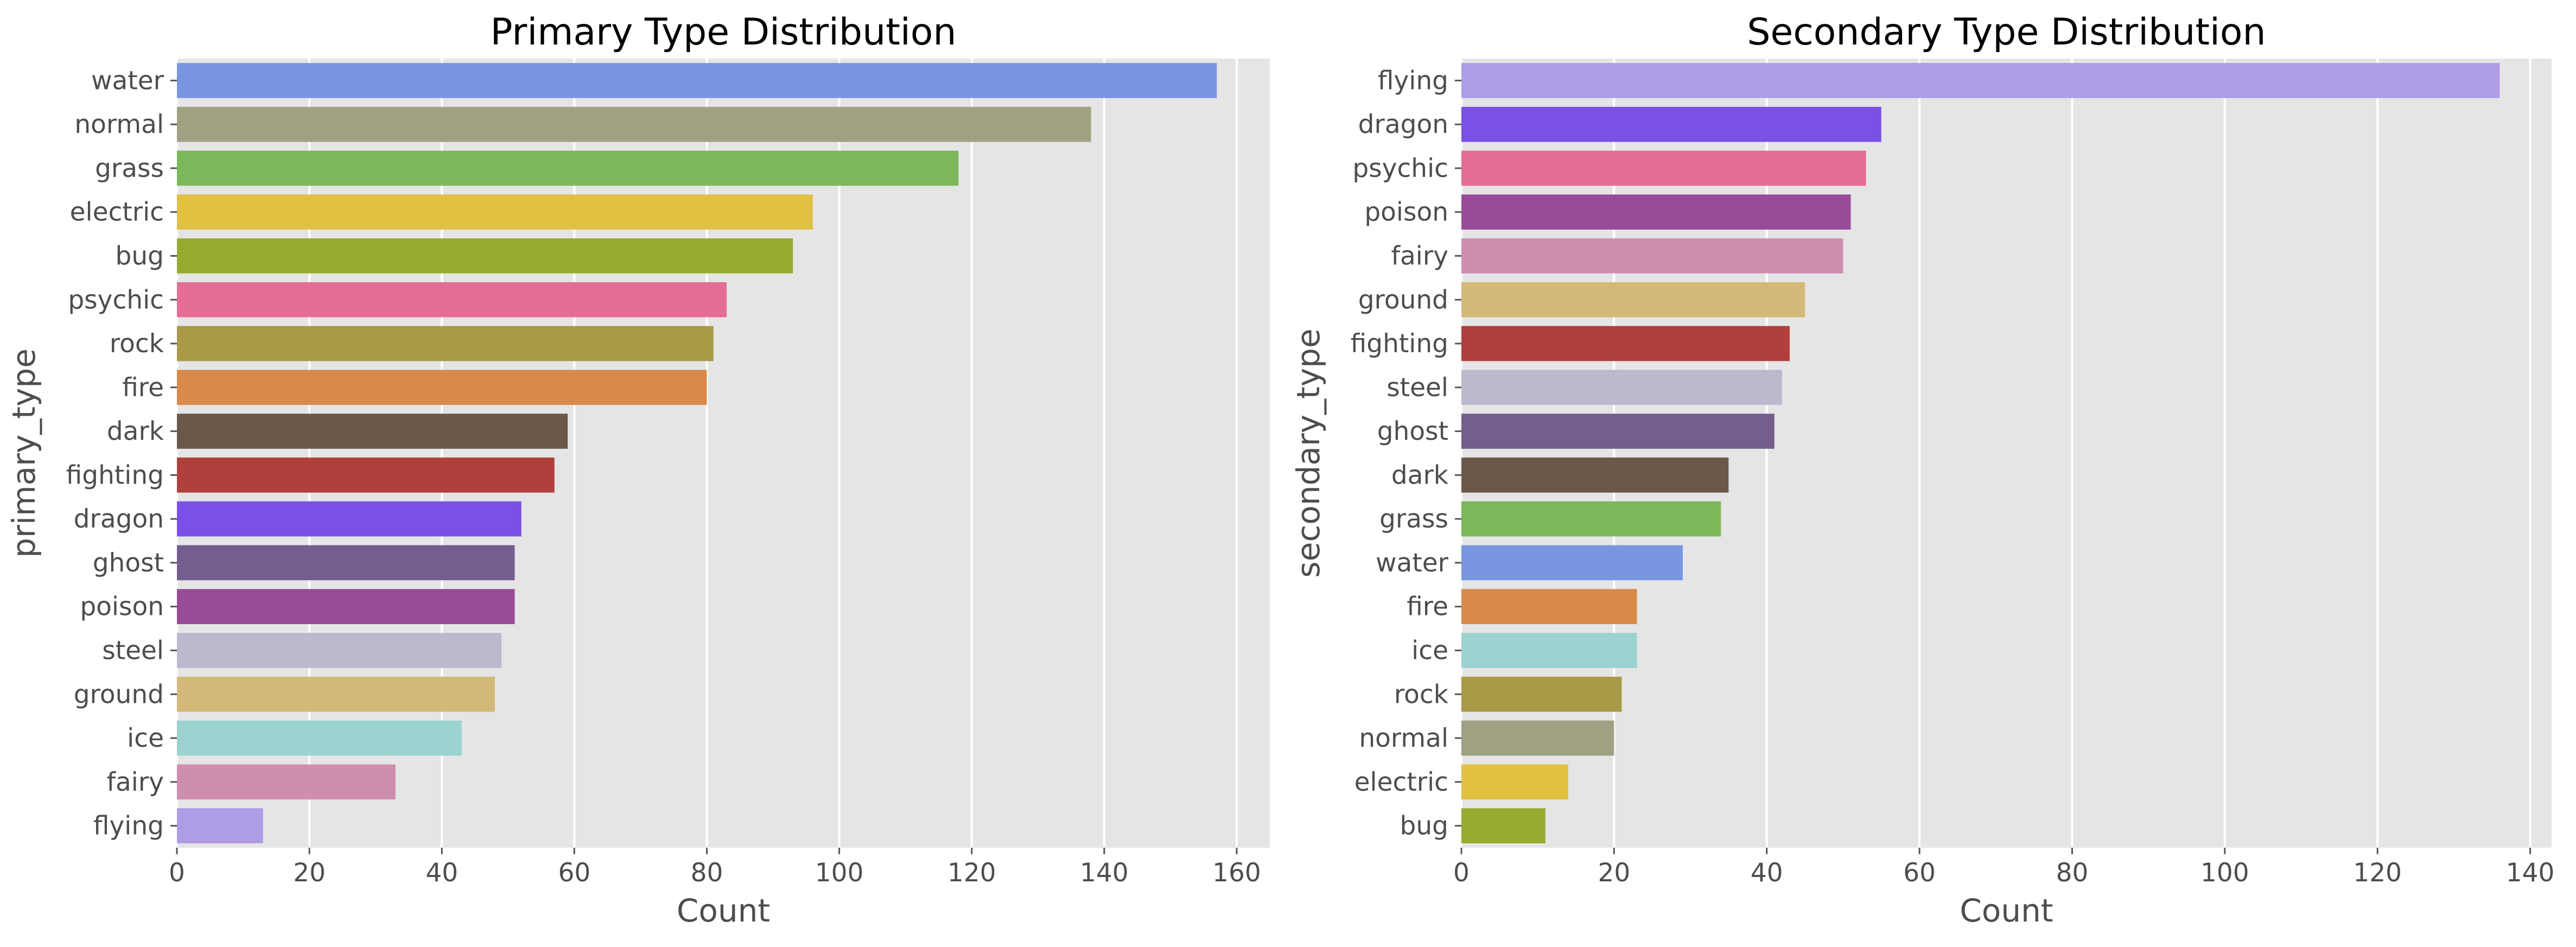 Image resolution: width=2576 pixels, height=947 pixels. Describe the element at coordinates (1237, 873) in the screenshot. I see `primary-x-tick-label: 160` at that location.